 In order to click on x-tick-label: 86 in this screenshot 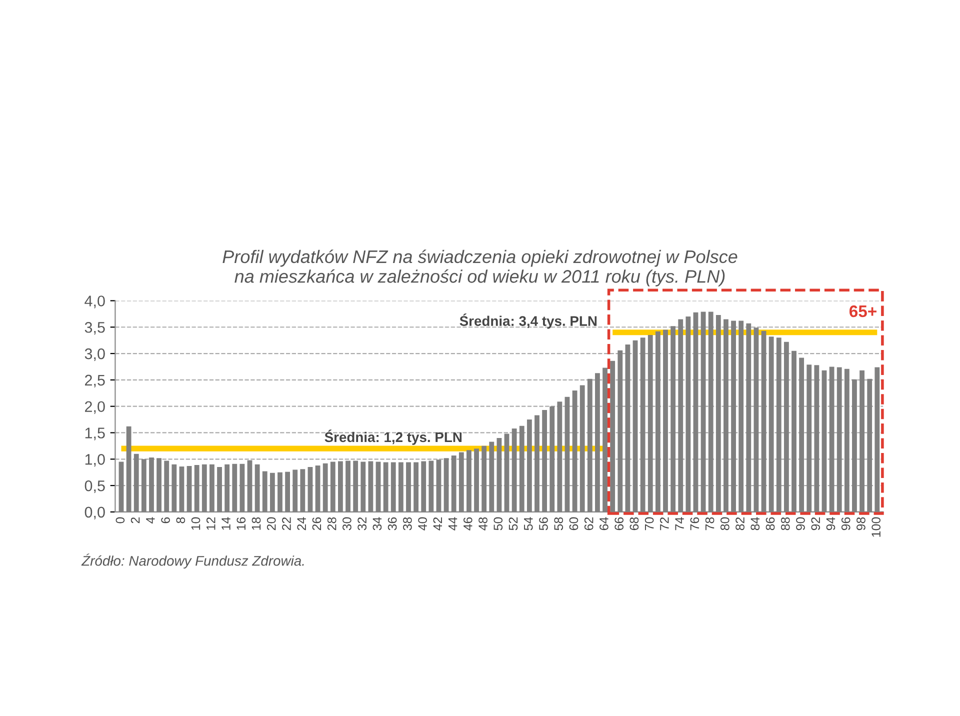, I will do `click(770, 523)`.